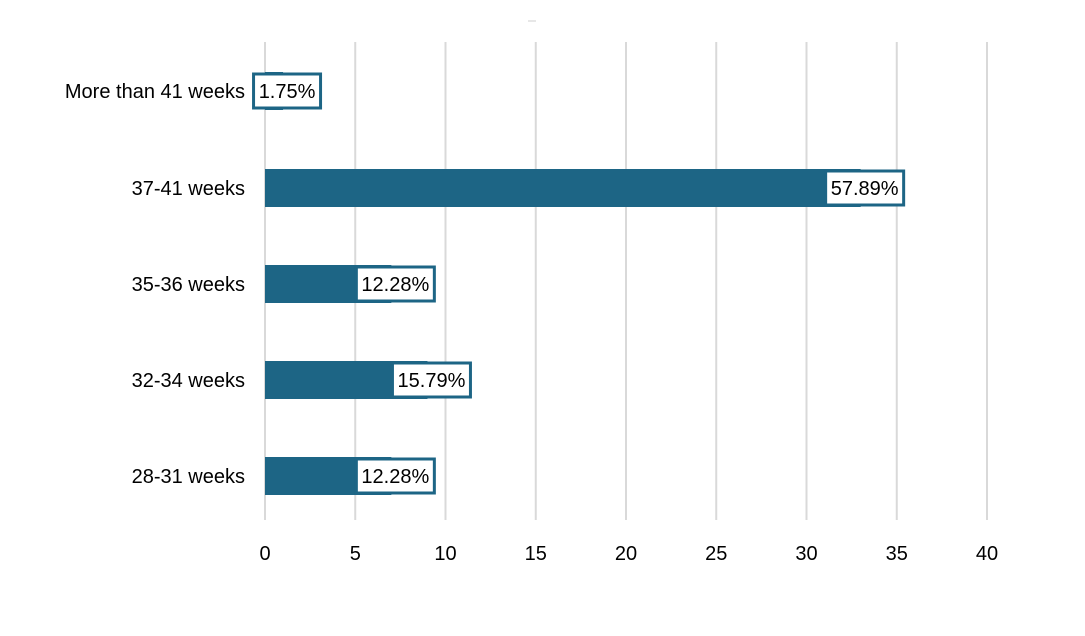 The height and width of the screenshot is (636, 1085). Describe the element at coordinates (264, 554) in the screenshot. I see `x-tick-label: 0` at that location.